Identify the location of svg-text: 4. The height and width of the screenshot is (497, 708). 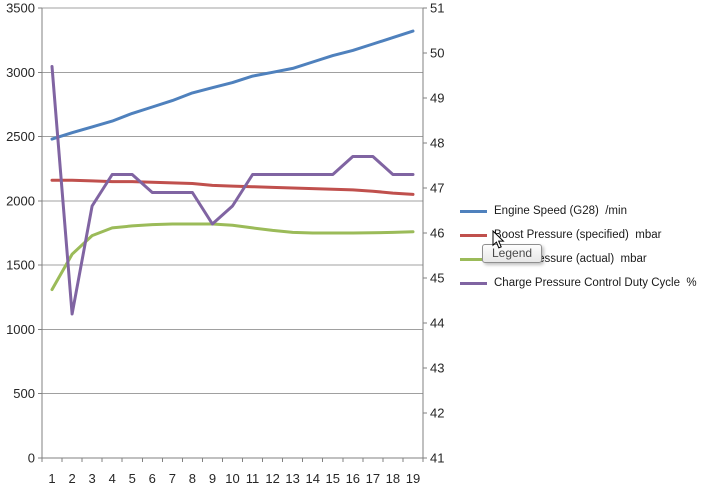
(112, 478).